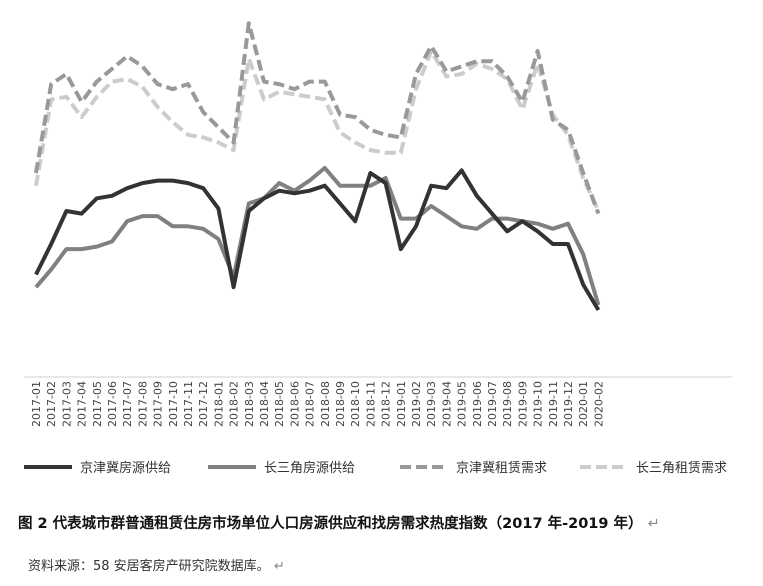  I want to click on x-tick-label: 2018-02, so click(234, 404).